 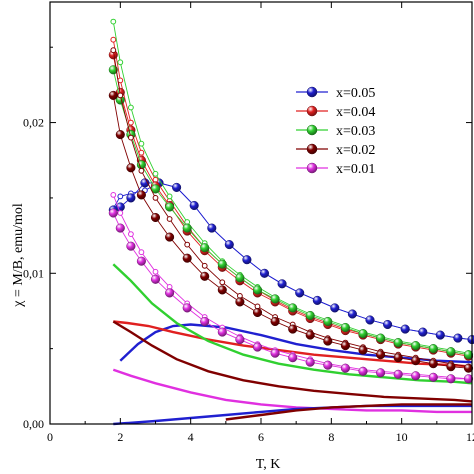 What do you see at coordinates (355, 150) in the screenshot?
I see `legend-label: x=0.02` at bounding box center [355, 150].